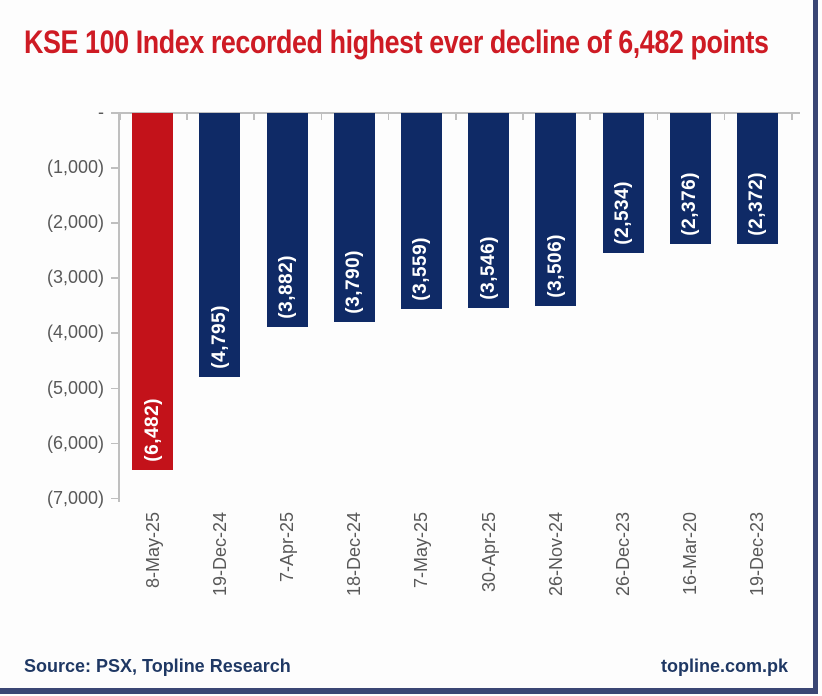 The width and height of the screenshot is (822, 696). What do you see at coordinates (421, 269) in the screenshot?
I see `bar-value-label: (3,559)` at bounding box center [421, 269].